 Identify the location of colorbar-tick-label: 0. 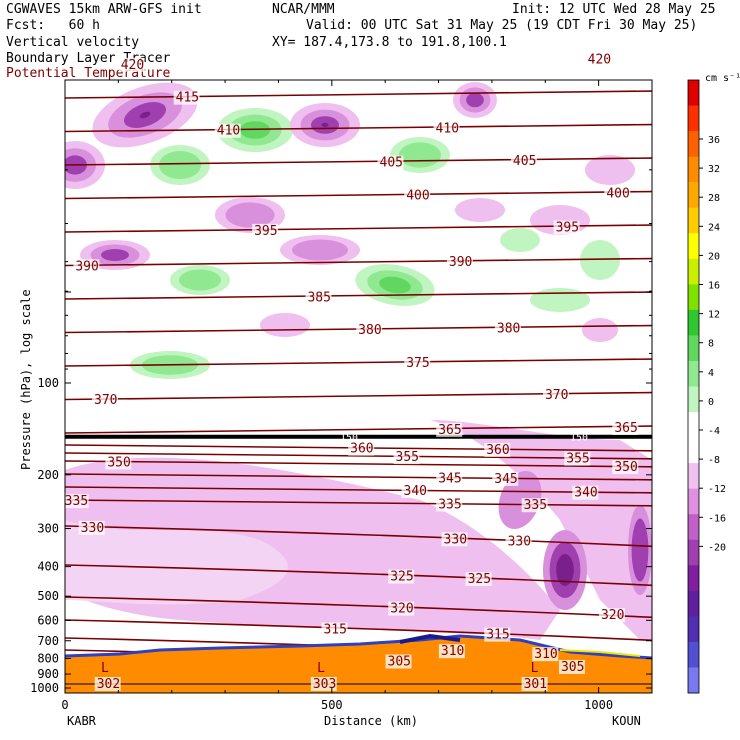
(711, 402).